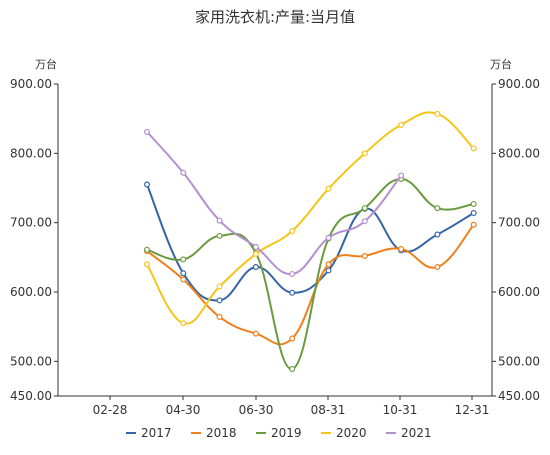 This screenshot has height=455, width=550. Describe the element at coordinates (46, 64) in the screenshot. I see `y-axis-left-unit: 万台` at that location.